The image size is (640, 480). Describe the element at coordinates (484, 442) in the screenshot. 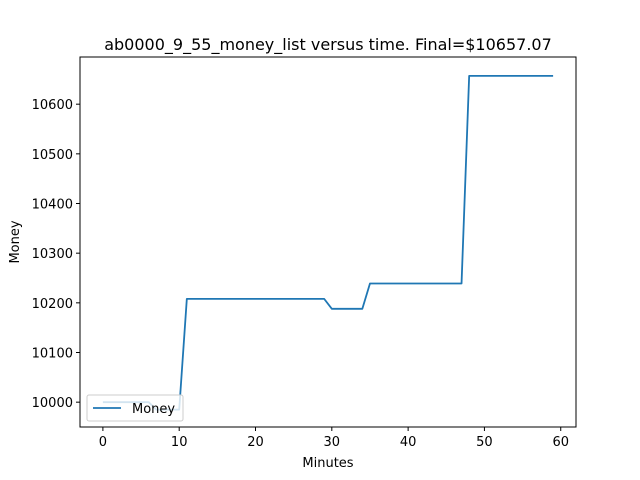

I see `x-tick-label: 50` at that location.